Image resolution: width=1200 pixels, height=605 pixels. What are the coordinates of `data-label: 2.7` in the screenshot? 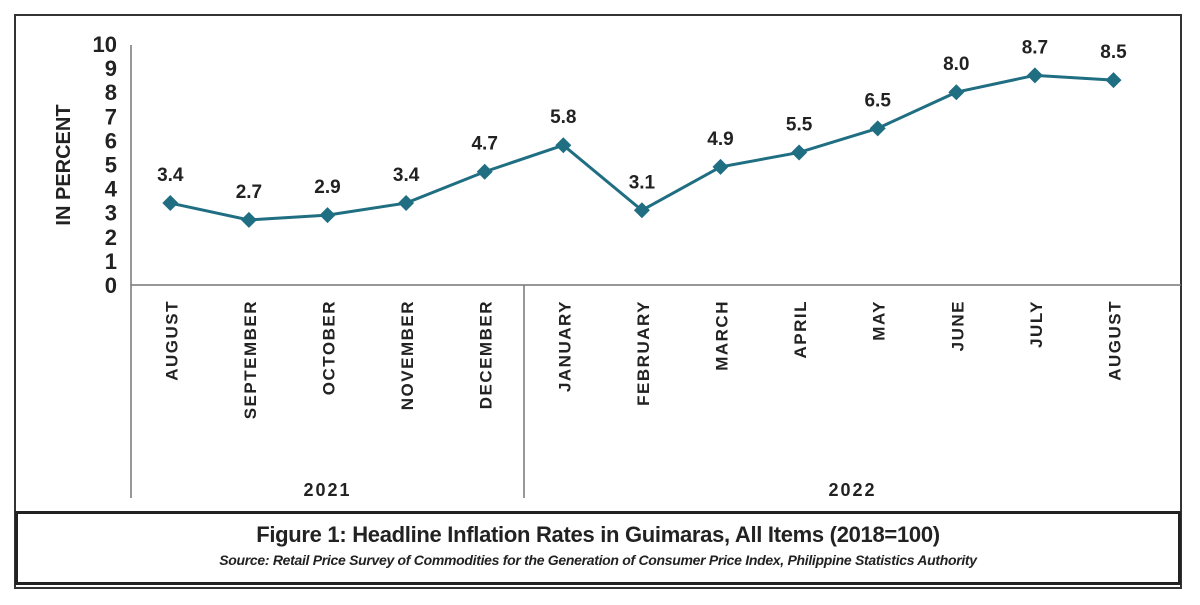 It's located at (249, 192).